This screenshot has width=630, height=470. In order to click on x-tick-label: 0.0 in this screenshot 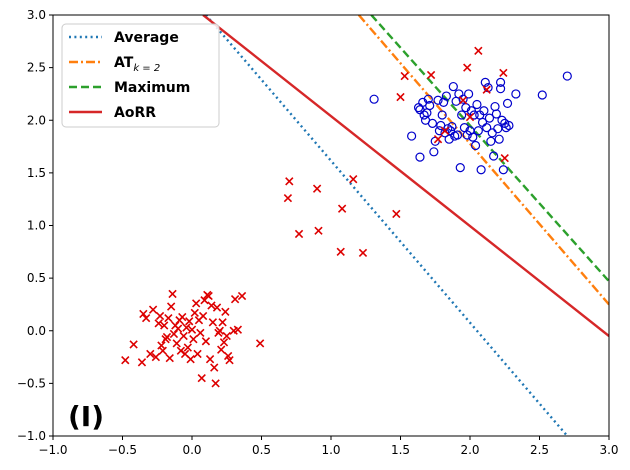, I will do `click(191, 450)`.